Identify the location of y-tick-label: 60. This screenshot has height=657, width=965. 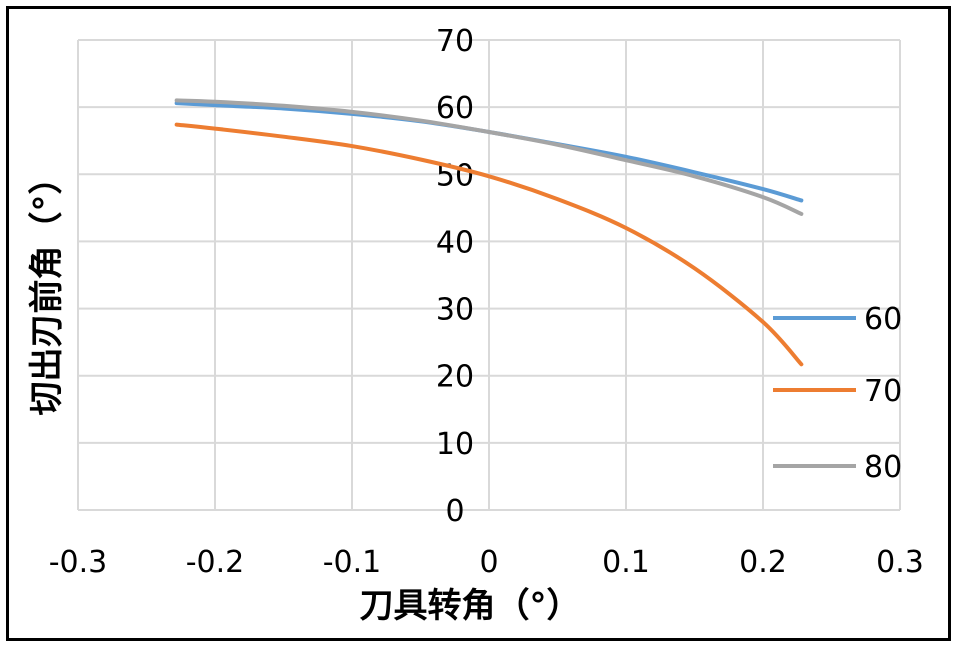
(455, 108).